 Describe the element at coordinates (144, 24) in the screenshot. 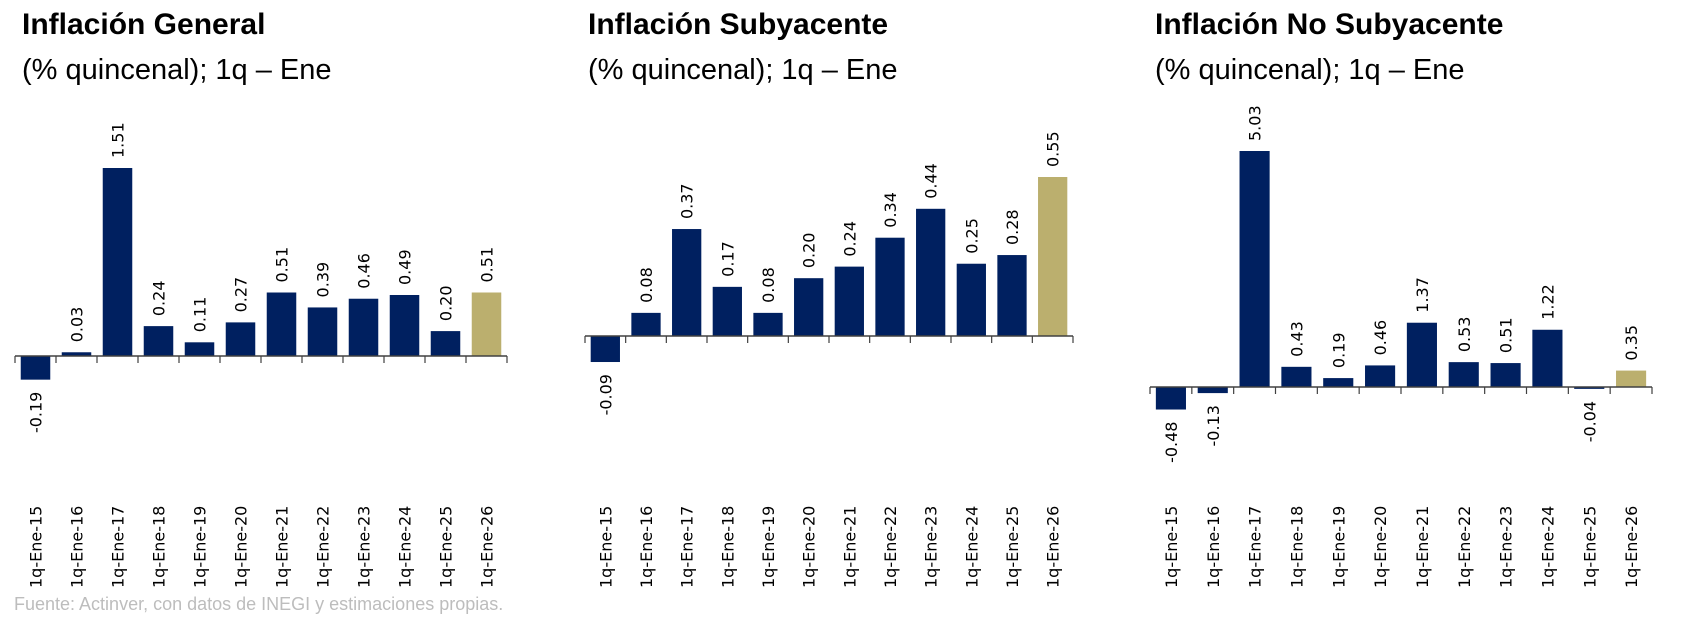

I see `chart-title-general: Inflación General` at that location.